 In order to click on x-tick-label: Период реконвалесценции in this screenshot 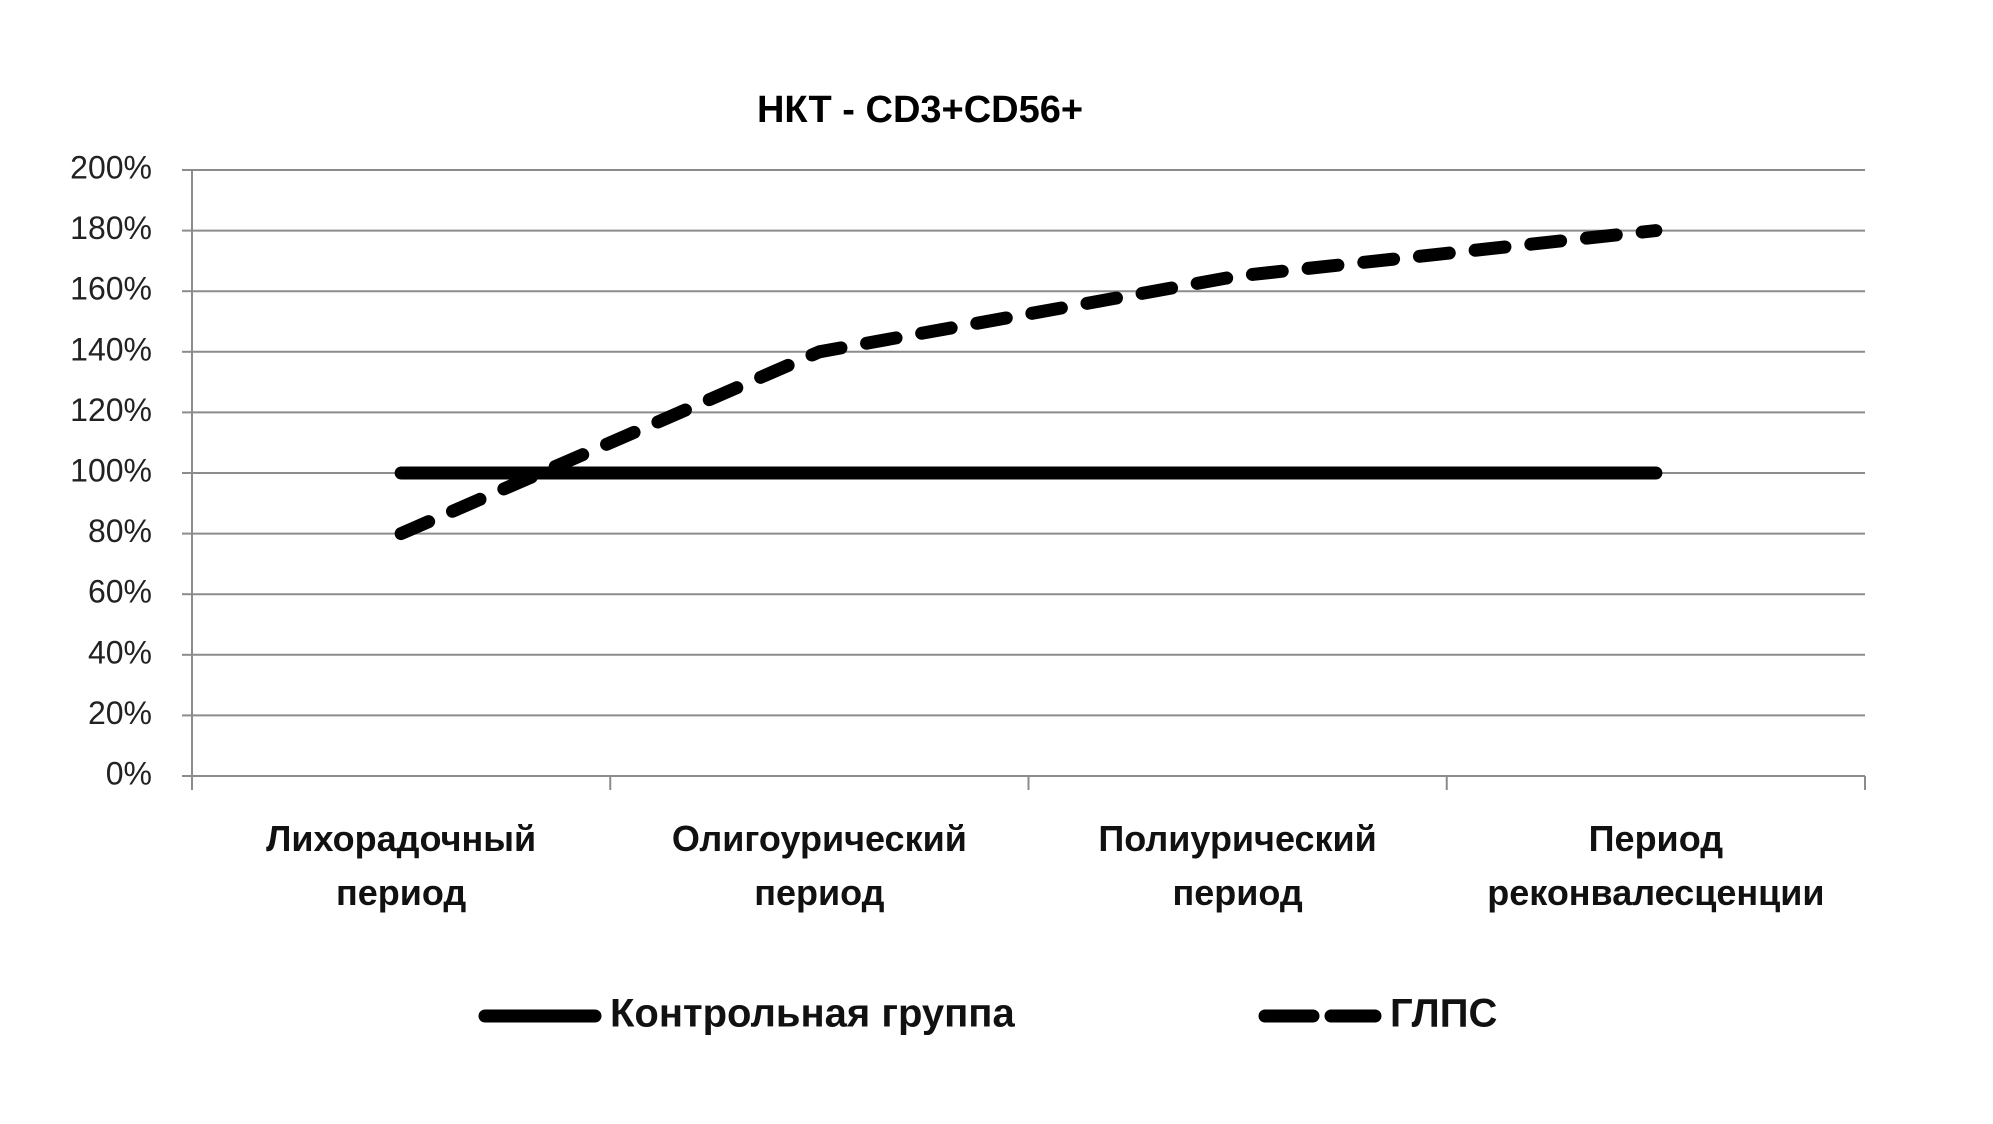, I will do `click(1656, 865)`.